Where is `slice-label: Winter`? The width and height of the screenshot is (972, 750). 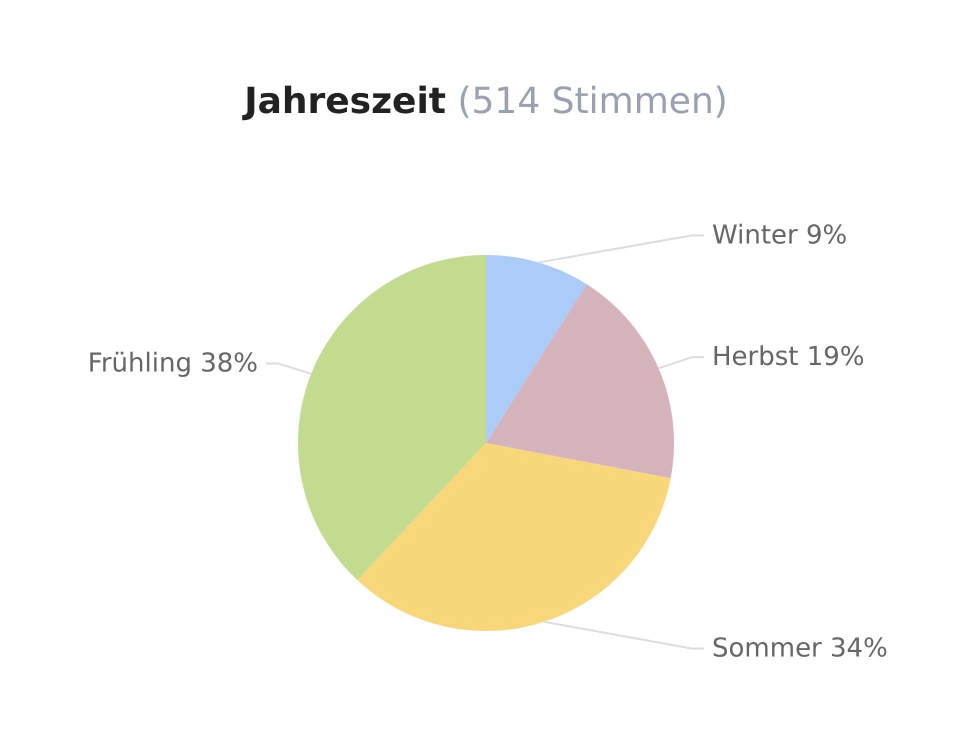 slice-label: Winter is located at coordinates (755, 235).